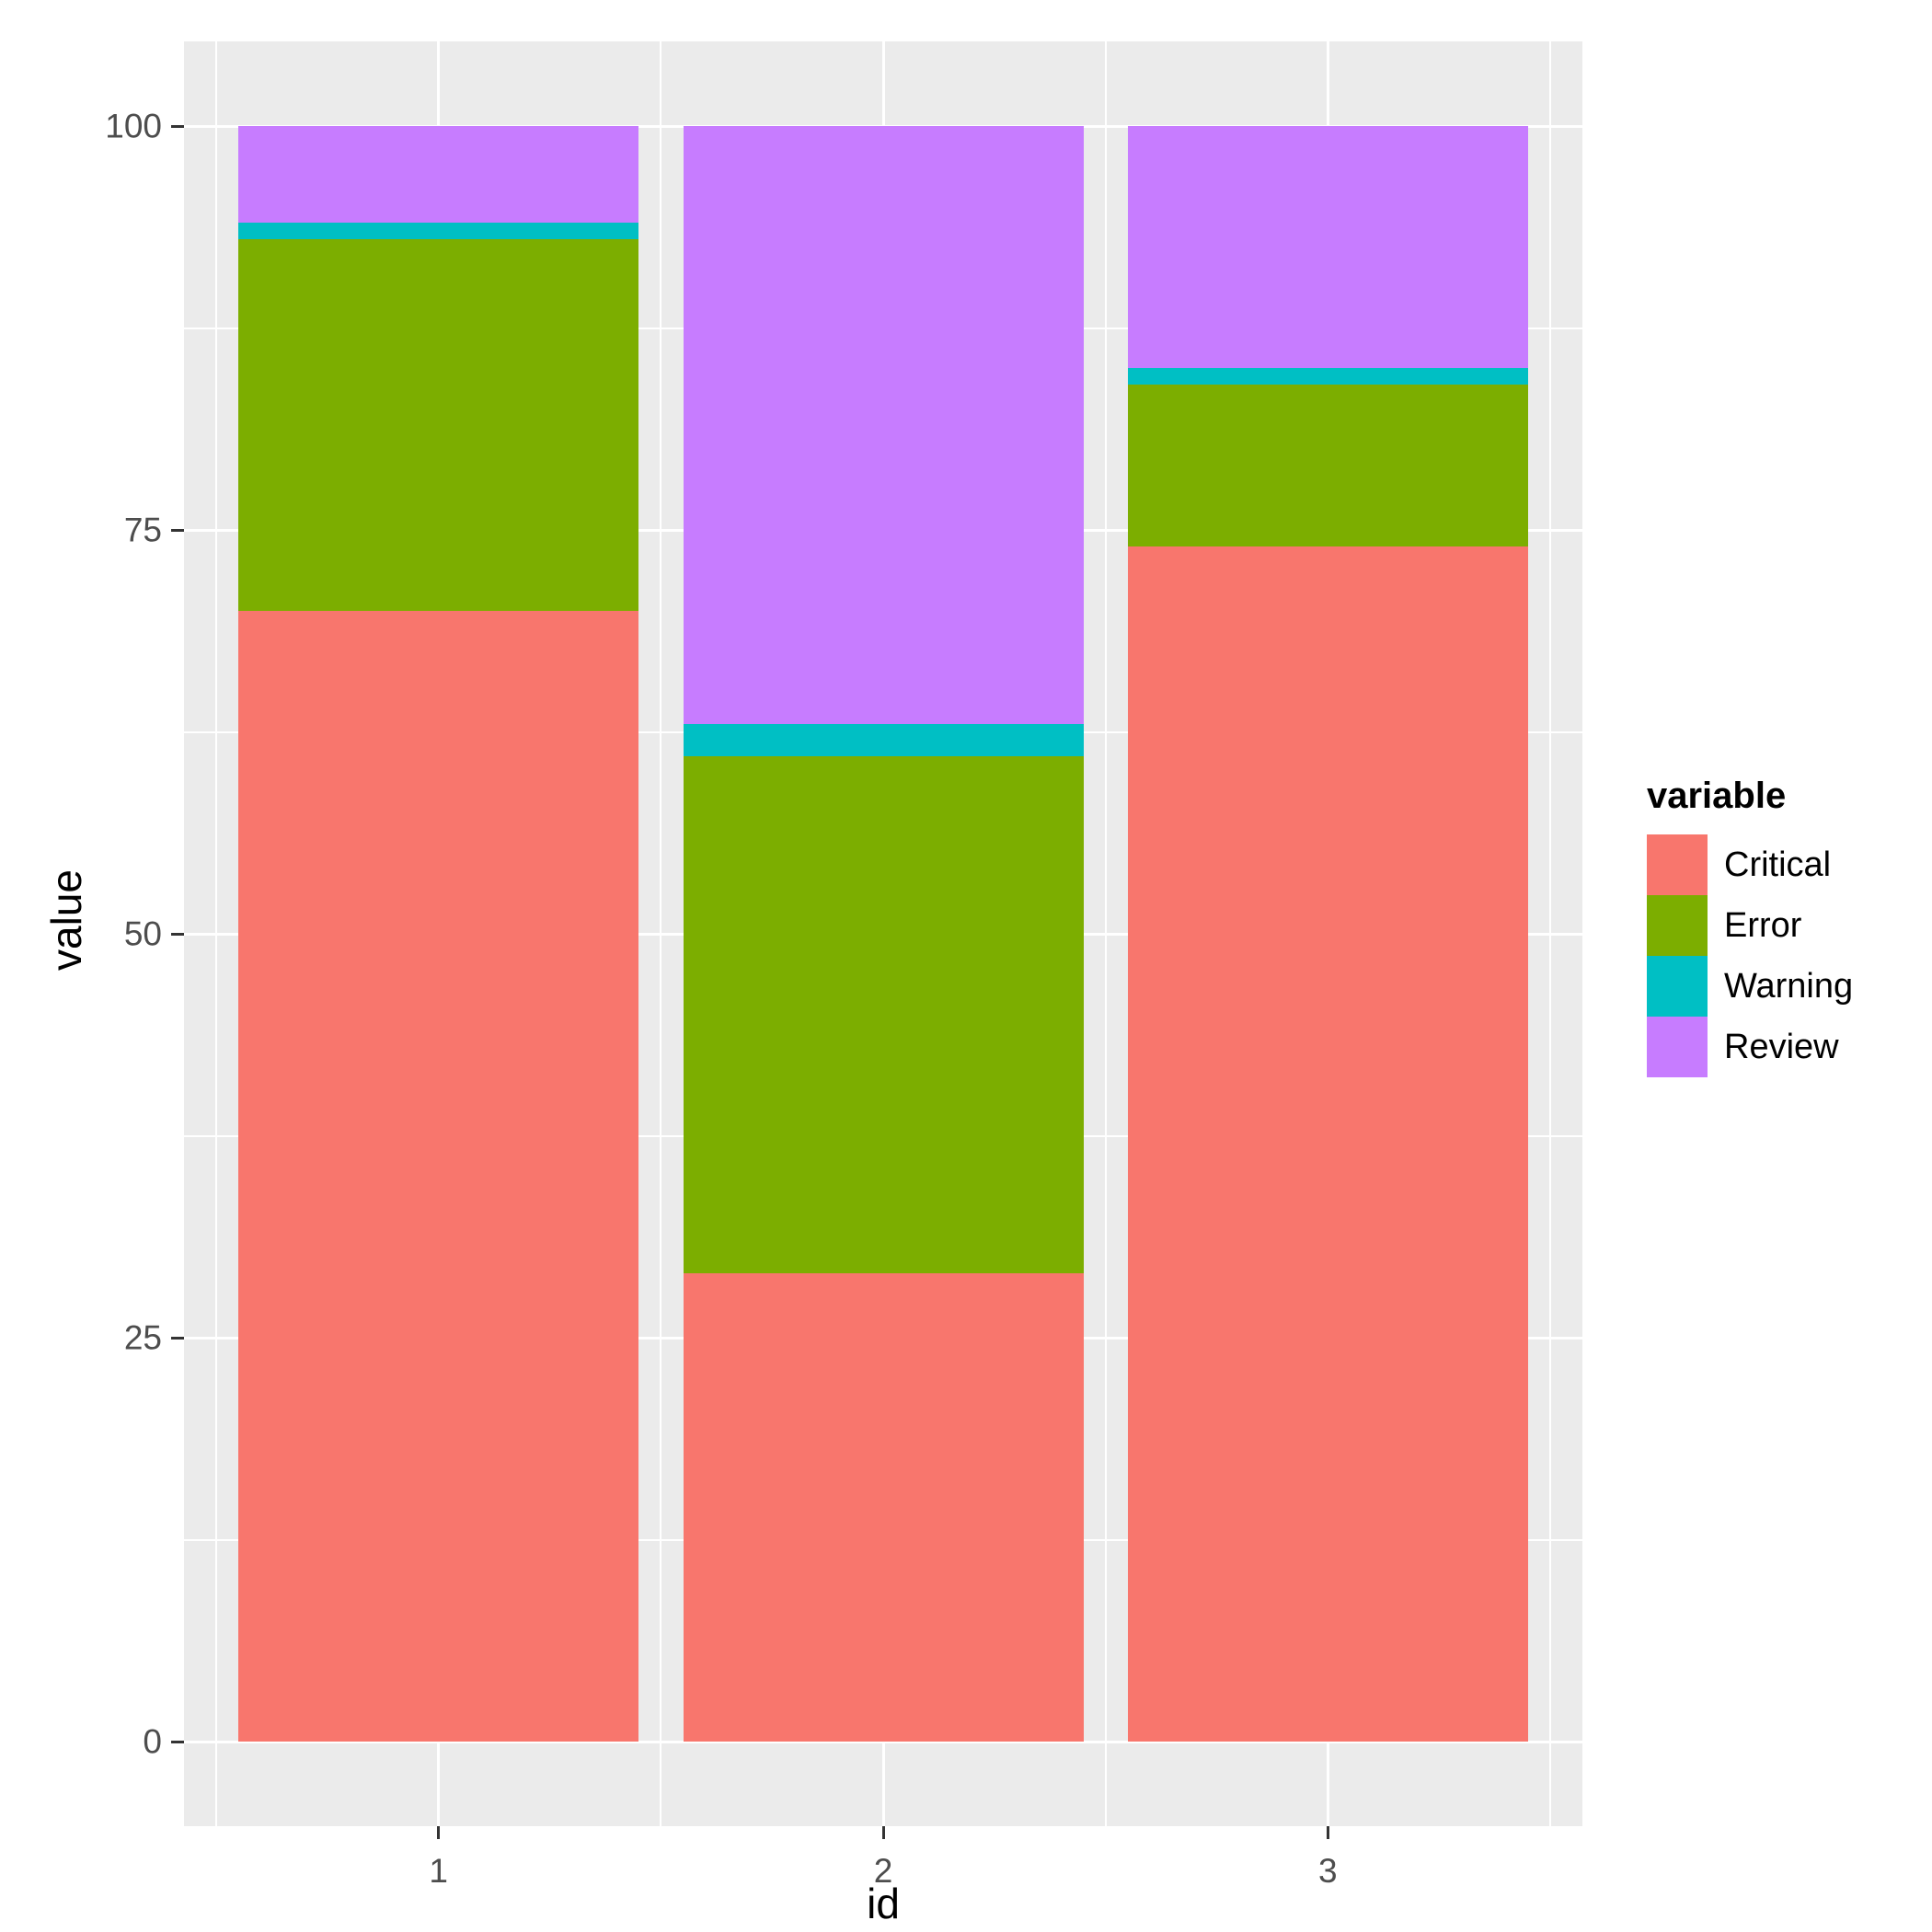 The height and width of the screenshot is (1932, 1932). What do you see at coordinates (1677, 986) in the screenshot?
I see `warning-legend-key-swatch` at bounding box center [1677, 986].